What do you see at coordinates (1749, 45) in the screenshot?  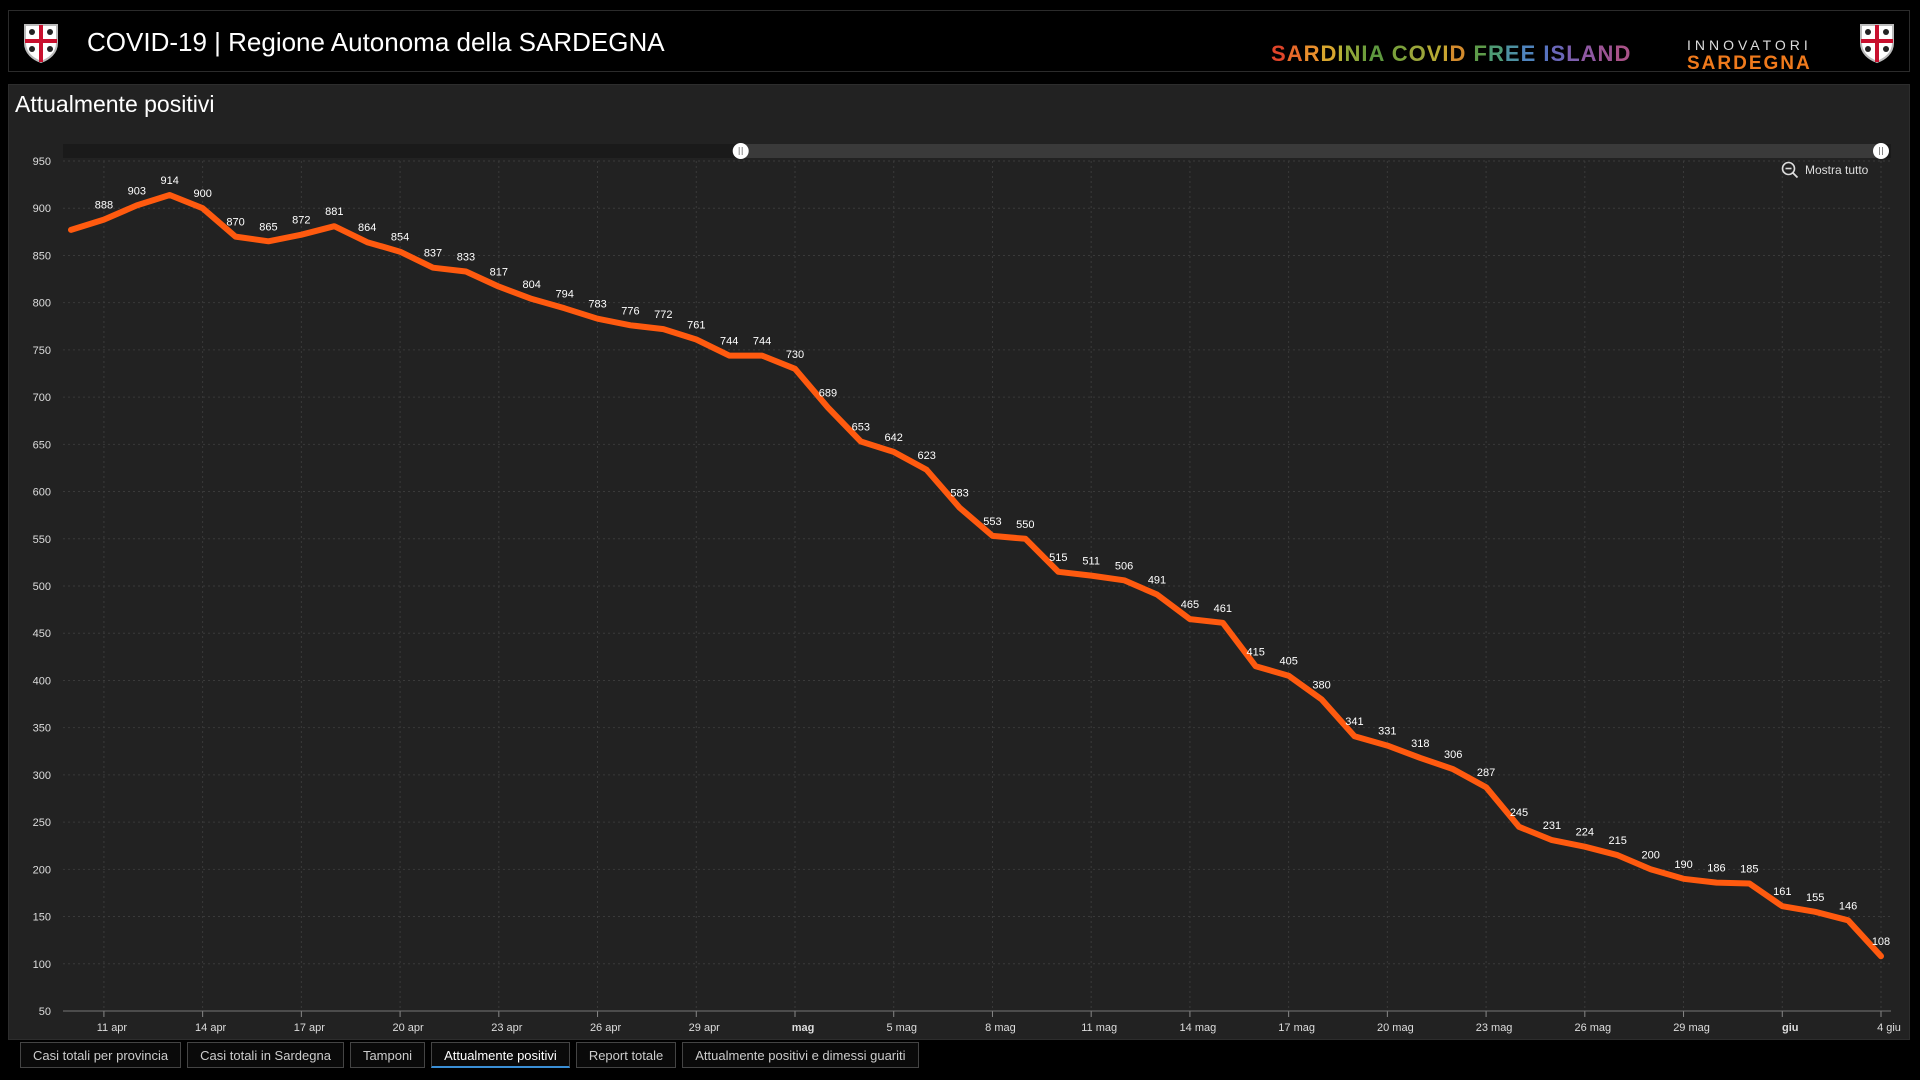 I see `innovatori-label: INNOVATORI` at bounding box center [1749, 45].